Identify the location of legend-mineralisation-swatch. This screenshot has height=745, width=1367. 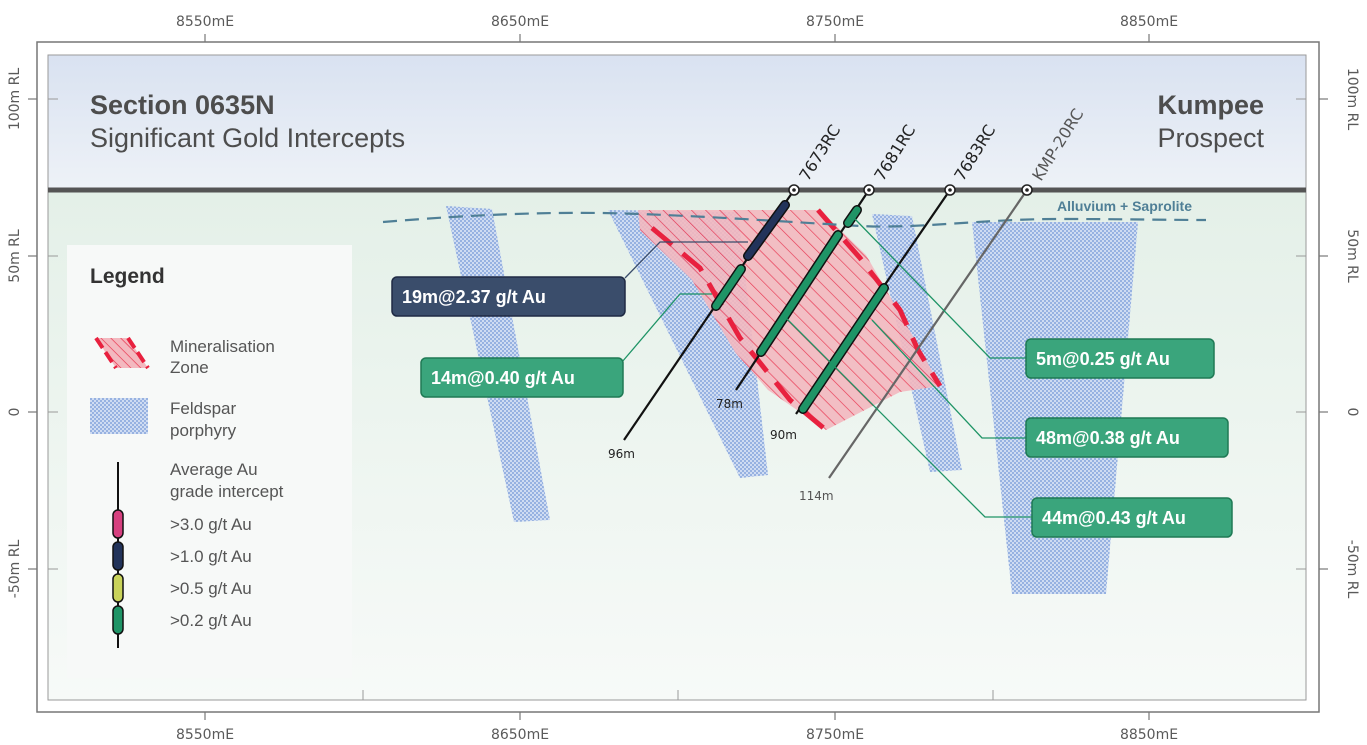
(122, 353).